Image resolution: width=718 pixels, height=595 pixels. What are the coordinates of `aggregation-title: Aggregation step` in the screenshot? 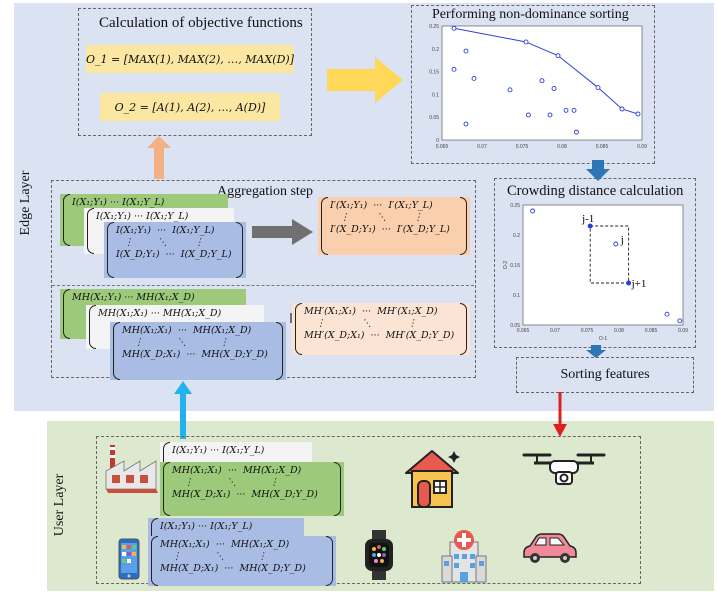 It's located at (265, 191).